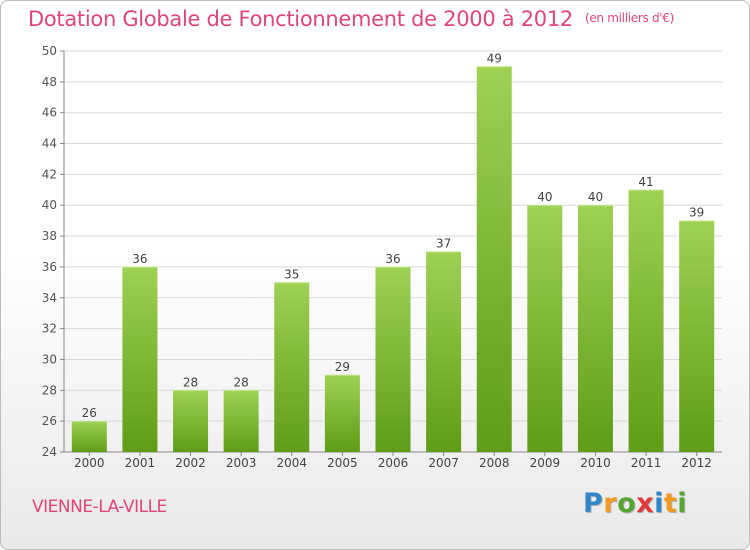 This screenshot has width=750, height=550. I want to click on x-tick-label: 2001, so click(140, 463).